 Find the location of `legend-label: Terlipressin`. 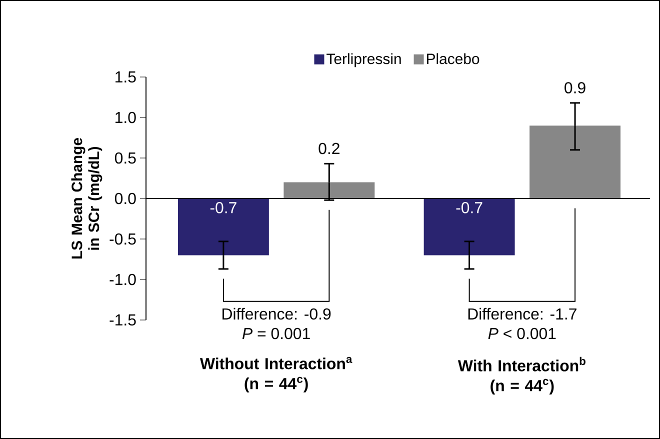

legend-label: Terlipressin is located at coordinates (363, 60).